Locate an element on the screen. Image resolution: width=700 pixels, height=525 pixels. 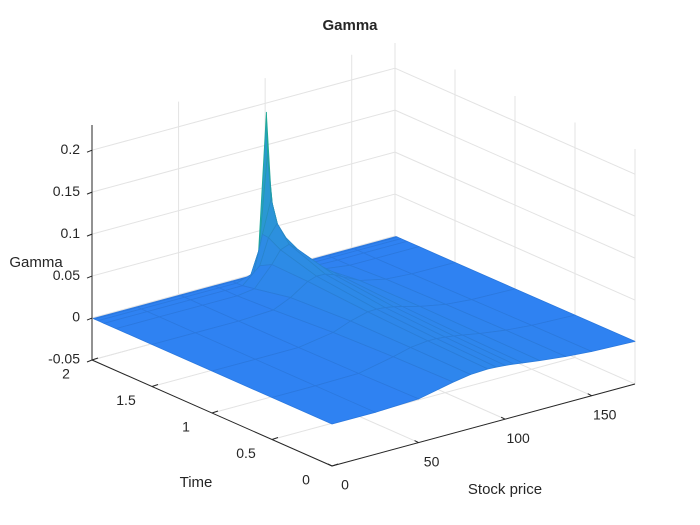
surface-patch is located at coordinates (323, 405).